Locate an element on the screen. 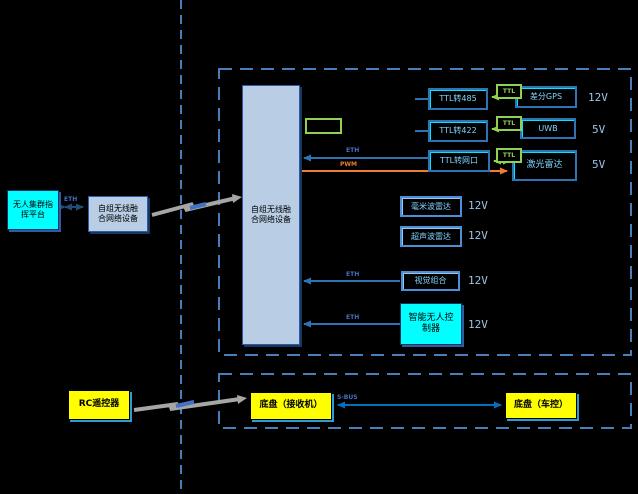  chassis-receiver-node: 底盘（接收机） is located at coordinates (291, 406).